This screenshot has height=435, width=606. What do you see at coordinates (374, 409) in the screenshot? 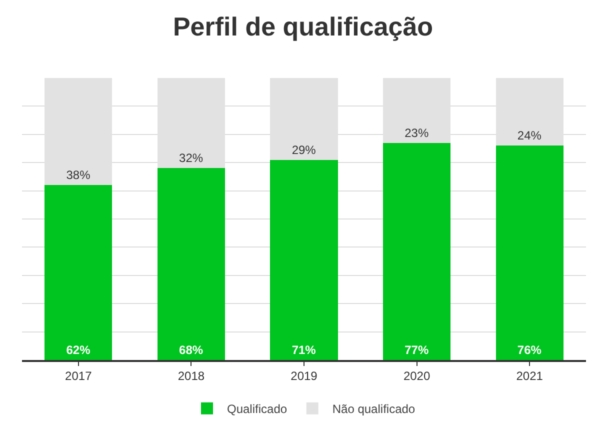
I see `legend-label: Não qualificado` at bounding box center [374, 409].